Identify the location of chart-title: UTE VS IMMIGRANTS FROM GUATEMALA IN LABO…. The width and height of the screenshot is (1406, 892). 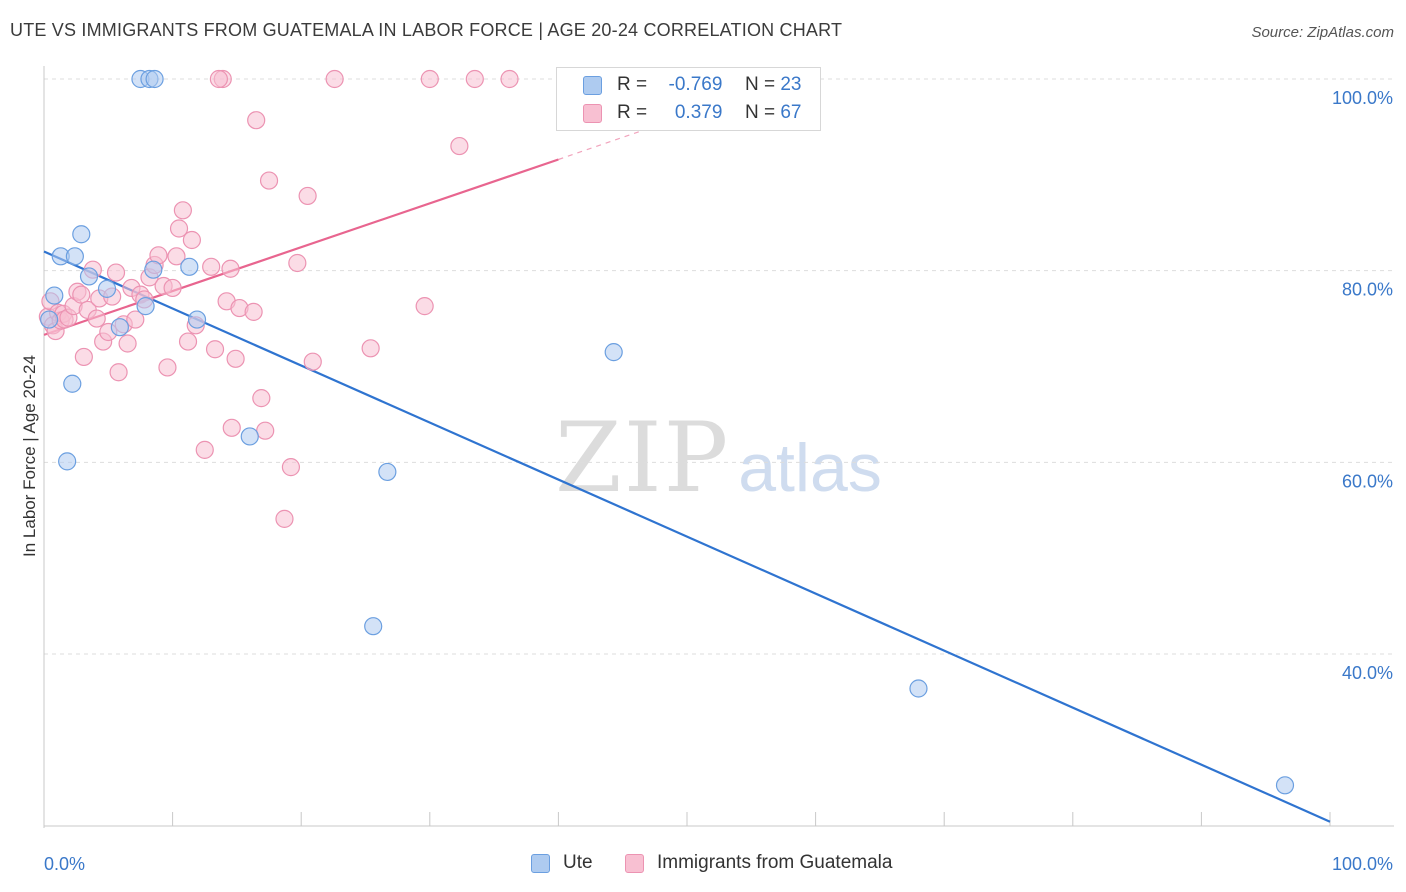
(426, 30).